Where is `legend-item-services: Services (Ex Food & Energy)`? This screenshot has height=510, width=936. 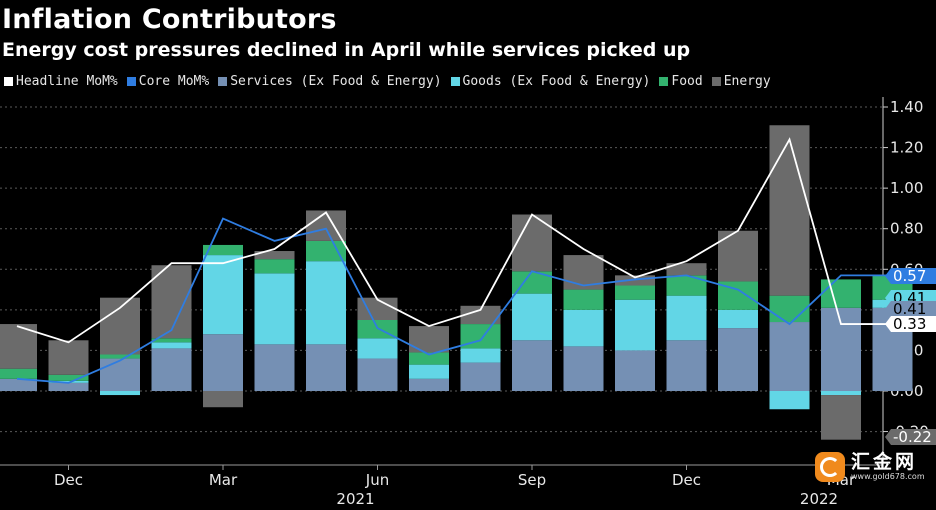
legend-item-services: Services (Ex Food & Energy) is located at coordinates (330, 81).